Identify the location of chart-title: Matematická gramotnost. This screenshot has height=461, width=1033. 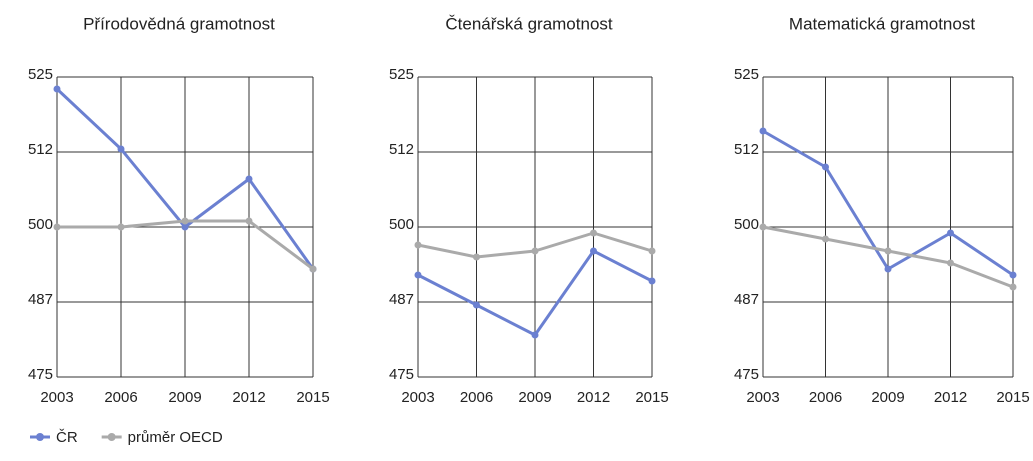
(882, 23).